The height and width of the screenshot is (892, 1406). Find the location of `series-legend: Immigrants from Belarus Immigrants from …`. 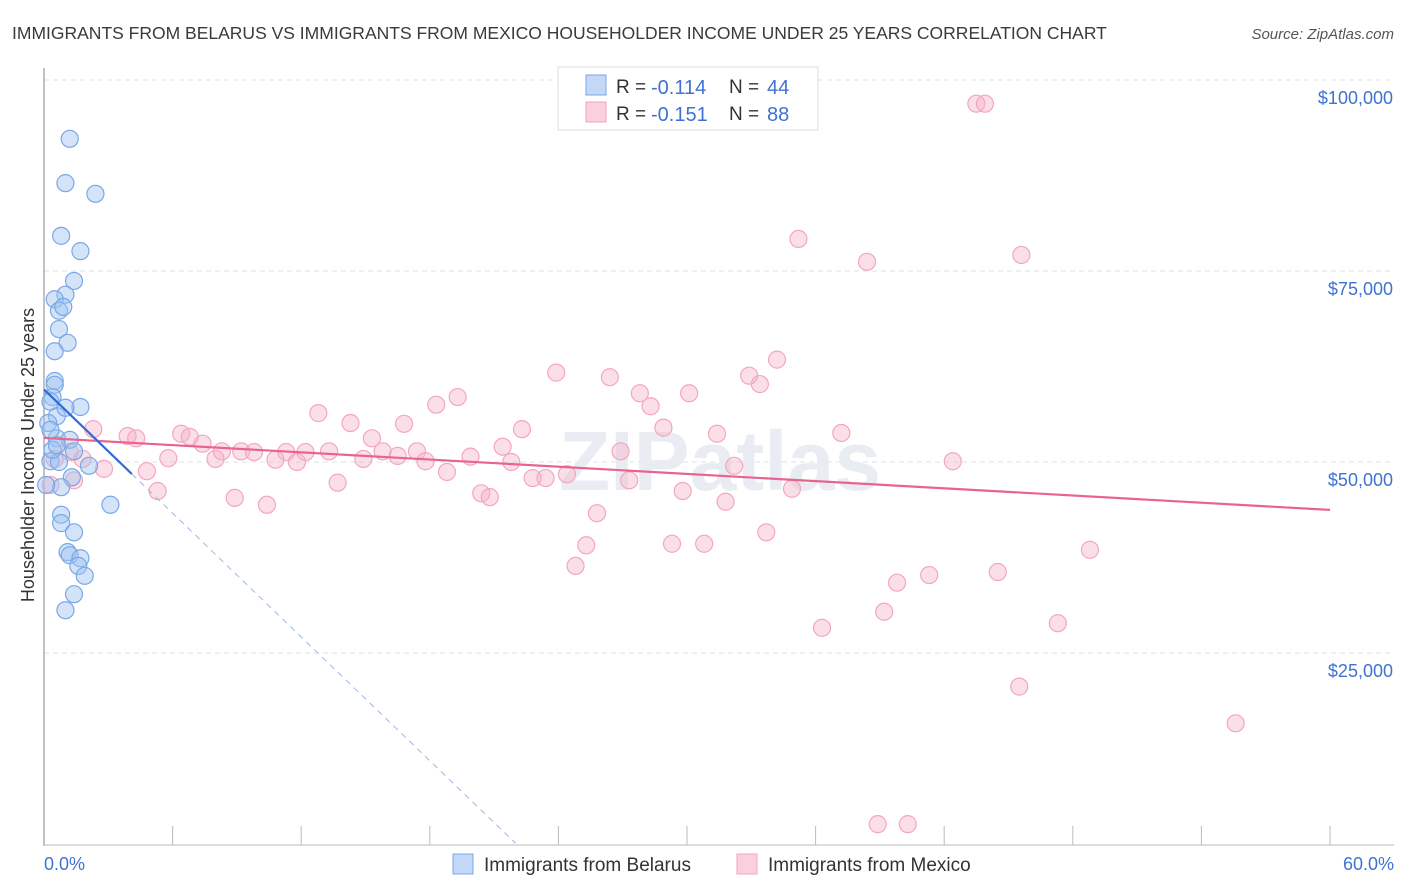

series-legend: Immigrants from Belarus Immigrants from … is located at coordinates (711, 864).